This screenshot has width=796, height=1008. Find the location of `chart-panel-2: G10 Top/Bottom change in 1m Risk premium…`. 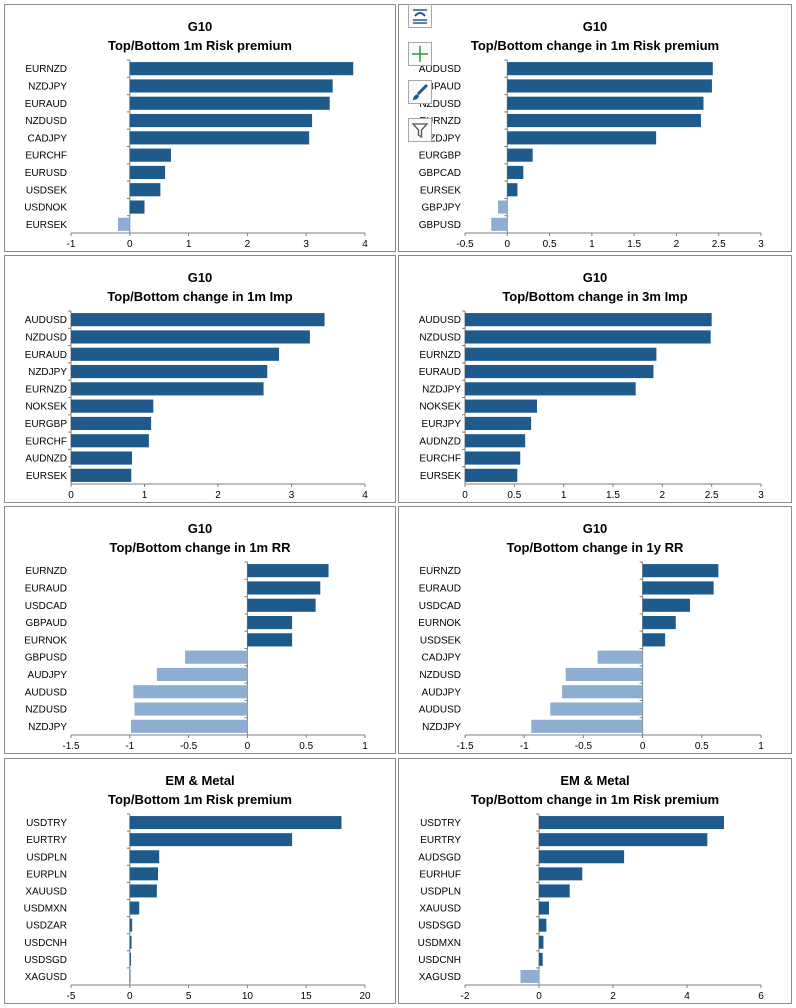

chart-panel-2: G10 Top/Bottom change in 1m Risk premium… is located at coordinates (595, 128).